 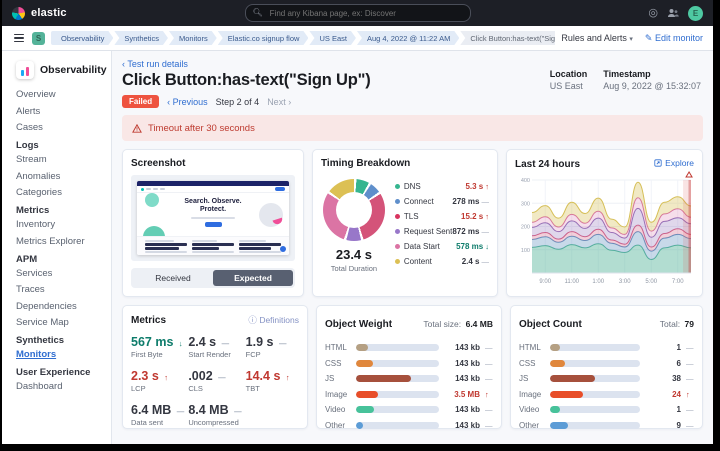 I want to click on breadcrumb-item: Monitors, so click(x=193, y=38).